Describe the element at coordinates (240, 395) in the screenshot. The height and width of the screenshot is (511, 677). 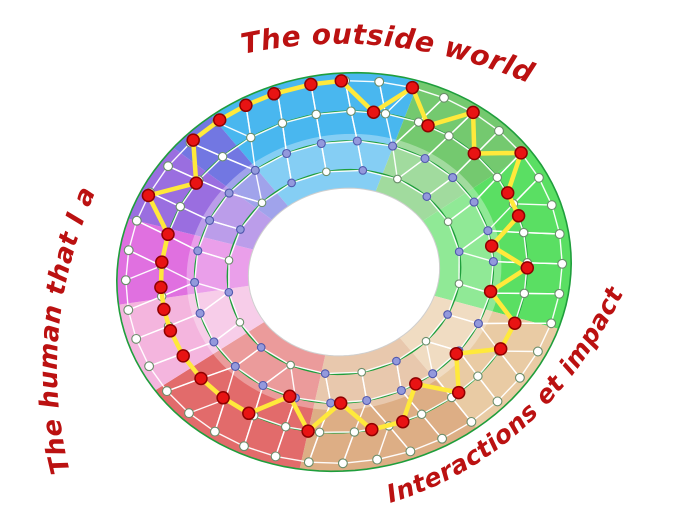
I see `sector-salmon-red` at that location.